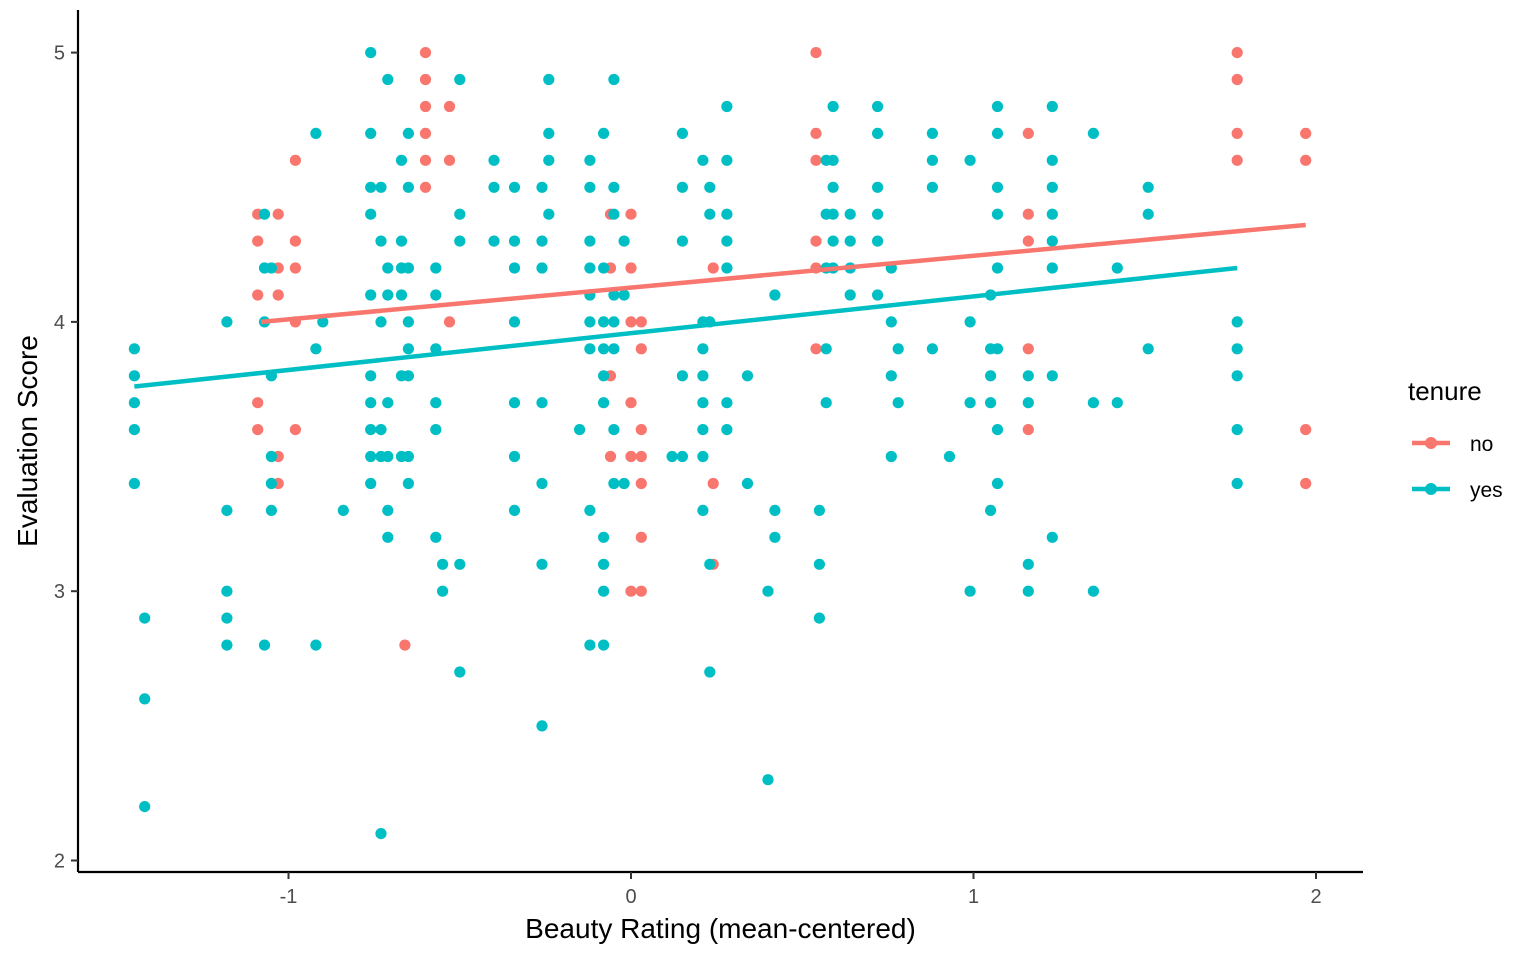 The width and height of the screenshot is (1536, 960). I want to click on legend: tenure no yes, so click(1455, 439).